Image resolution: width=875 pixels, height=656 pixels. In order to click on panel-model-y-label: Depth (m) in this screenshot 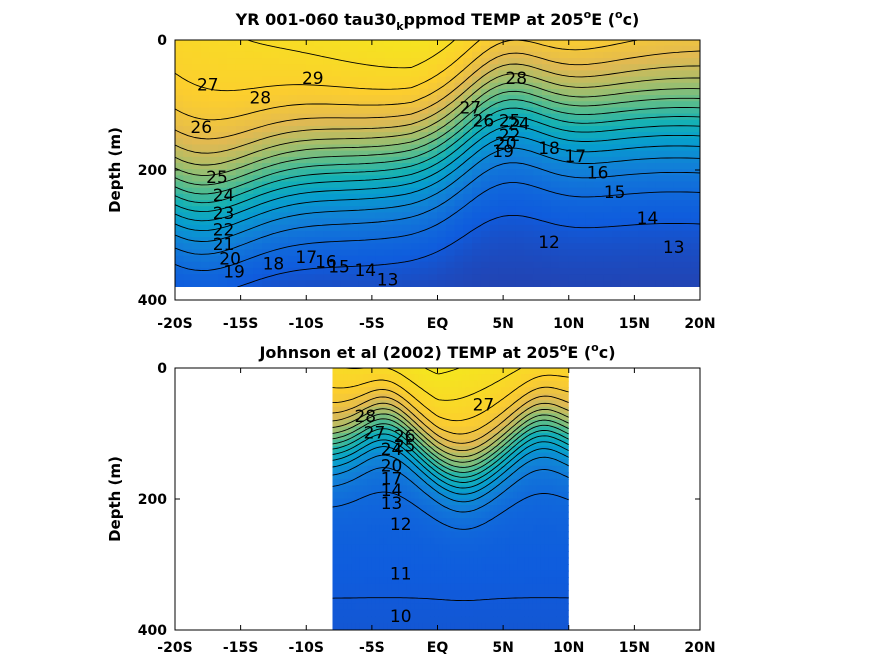, I will do `click(115, 170)`.